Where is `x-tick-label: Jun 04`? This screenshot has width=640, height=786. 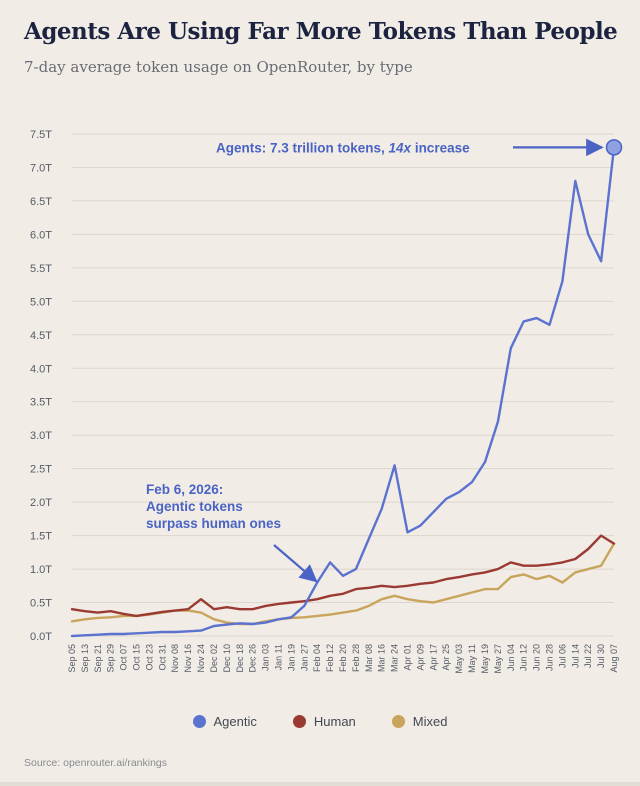 x-tick-label: Jun 04 is located at coordinates (511, 657).